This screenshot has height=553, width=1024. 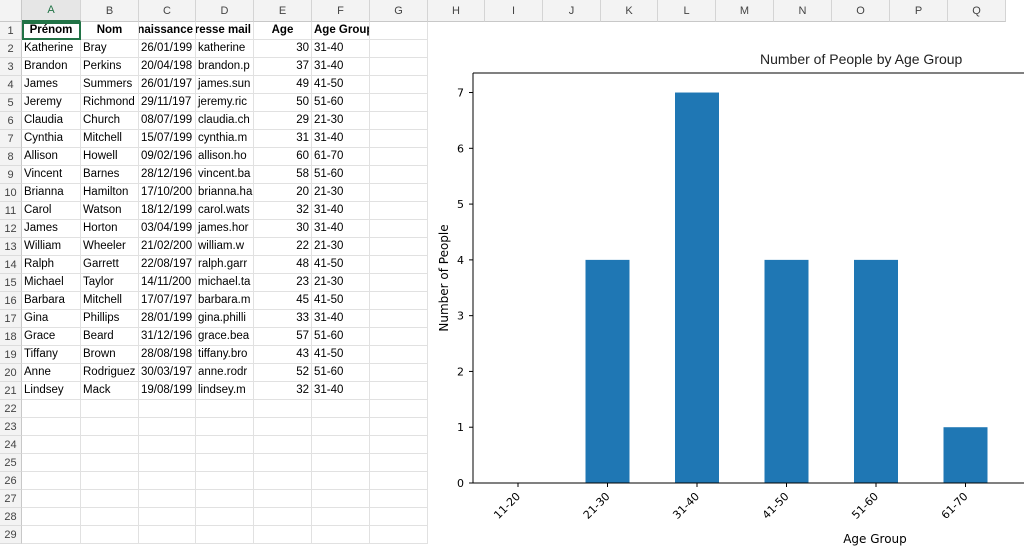 I want to click on cell-a22, so click(x=51, y=409).